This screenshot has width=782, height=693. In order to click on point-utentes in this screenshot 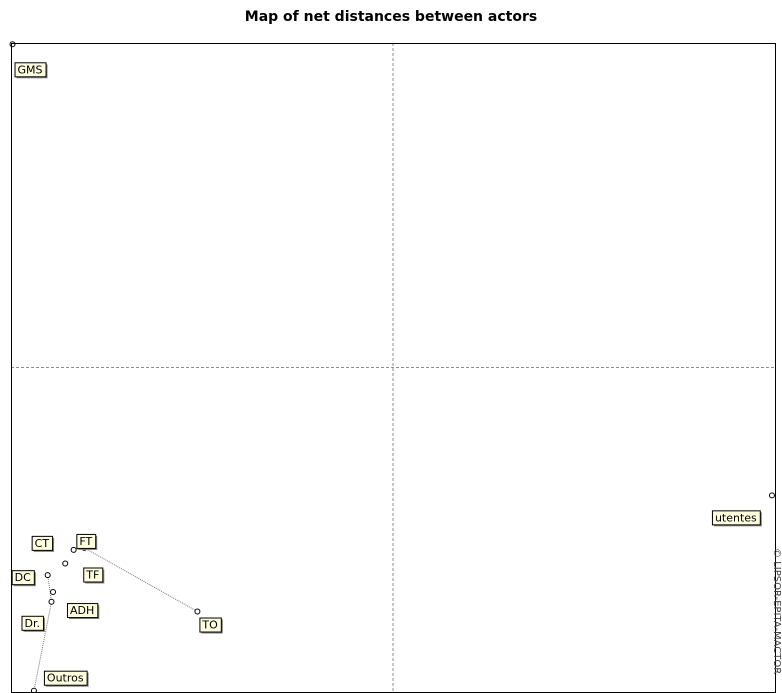, I will do `click(771, 495)`.